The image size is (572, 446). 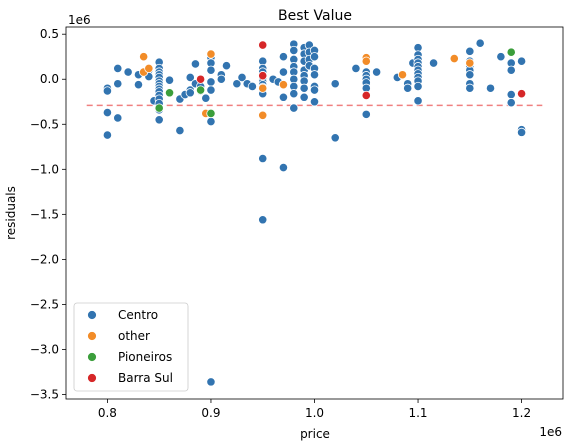 I want to click on legend-label-other: other, so click(x=134, y=336).